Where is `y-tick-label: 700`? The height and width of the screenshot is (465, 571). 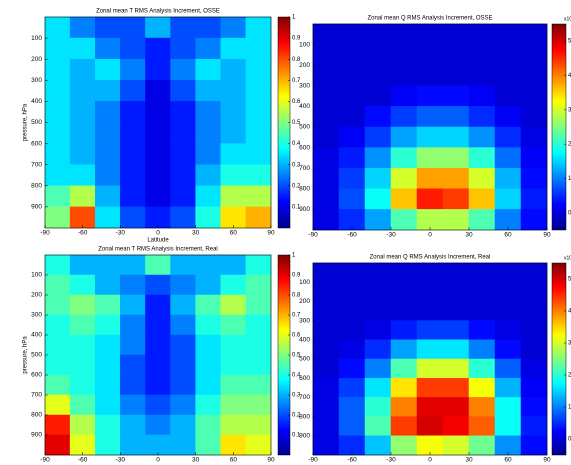 y-tick-label: 700 is located at coordinates (304, 168).